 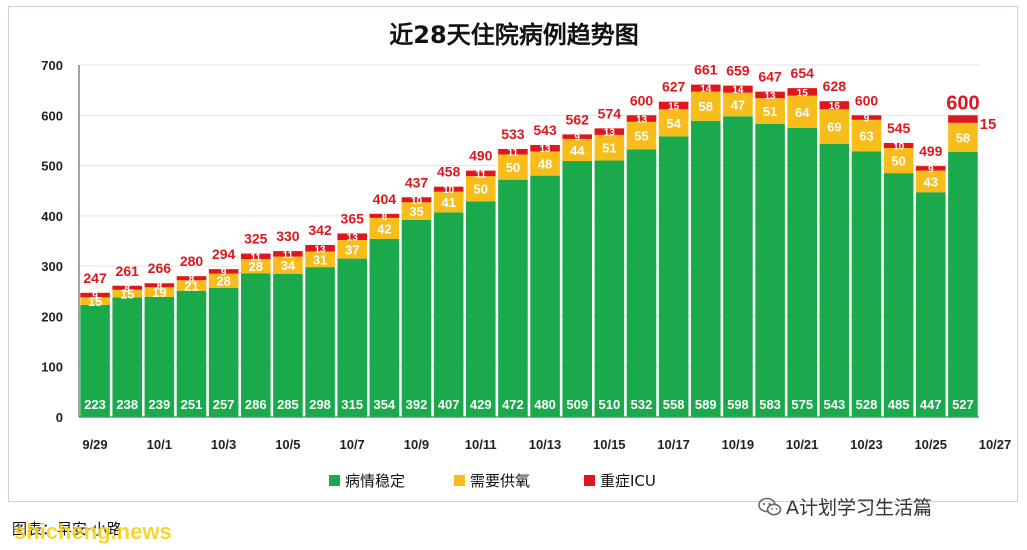 I want to click on data-label-stable: 532, so click(x=642, y=404).